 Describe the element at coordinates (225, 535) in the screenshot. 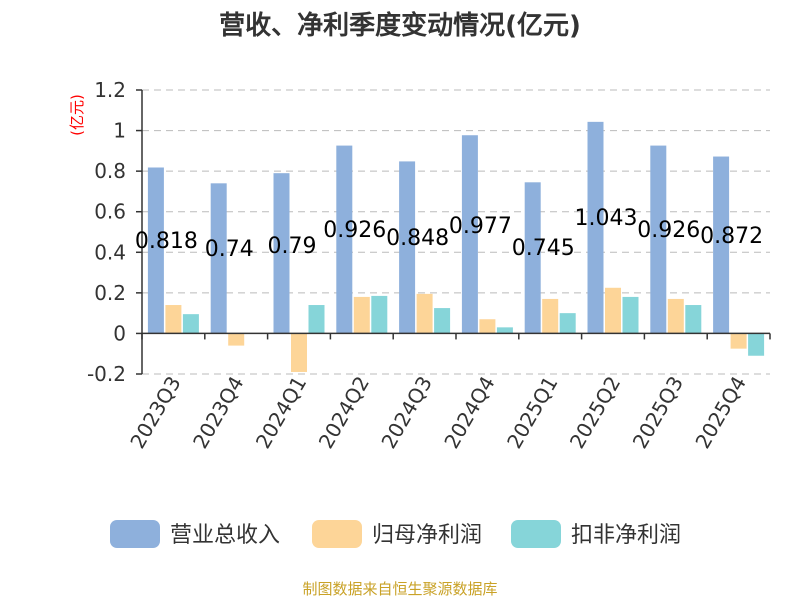

I see `legend-label: 营业总收入` at that location.